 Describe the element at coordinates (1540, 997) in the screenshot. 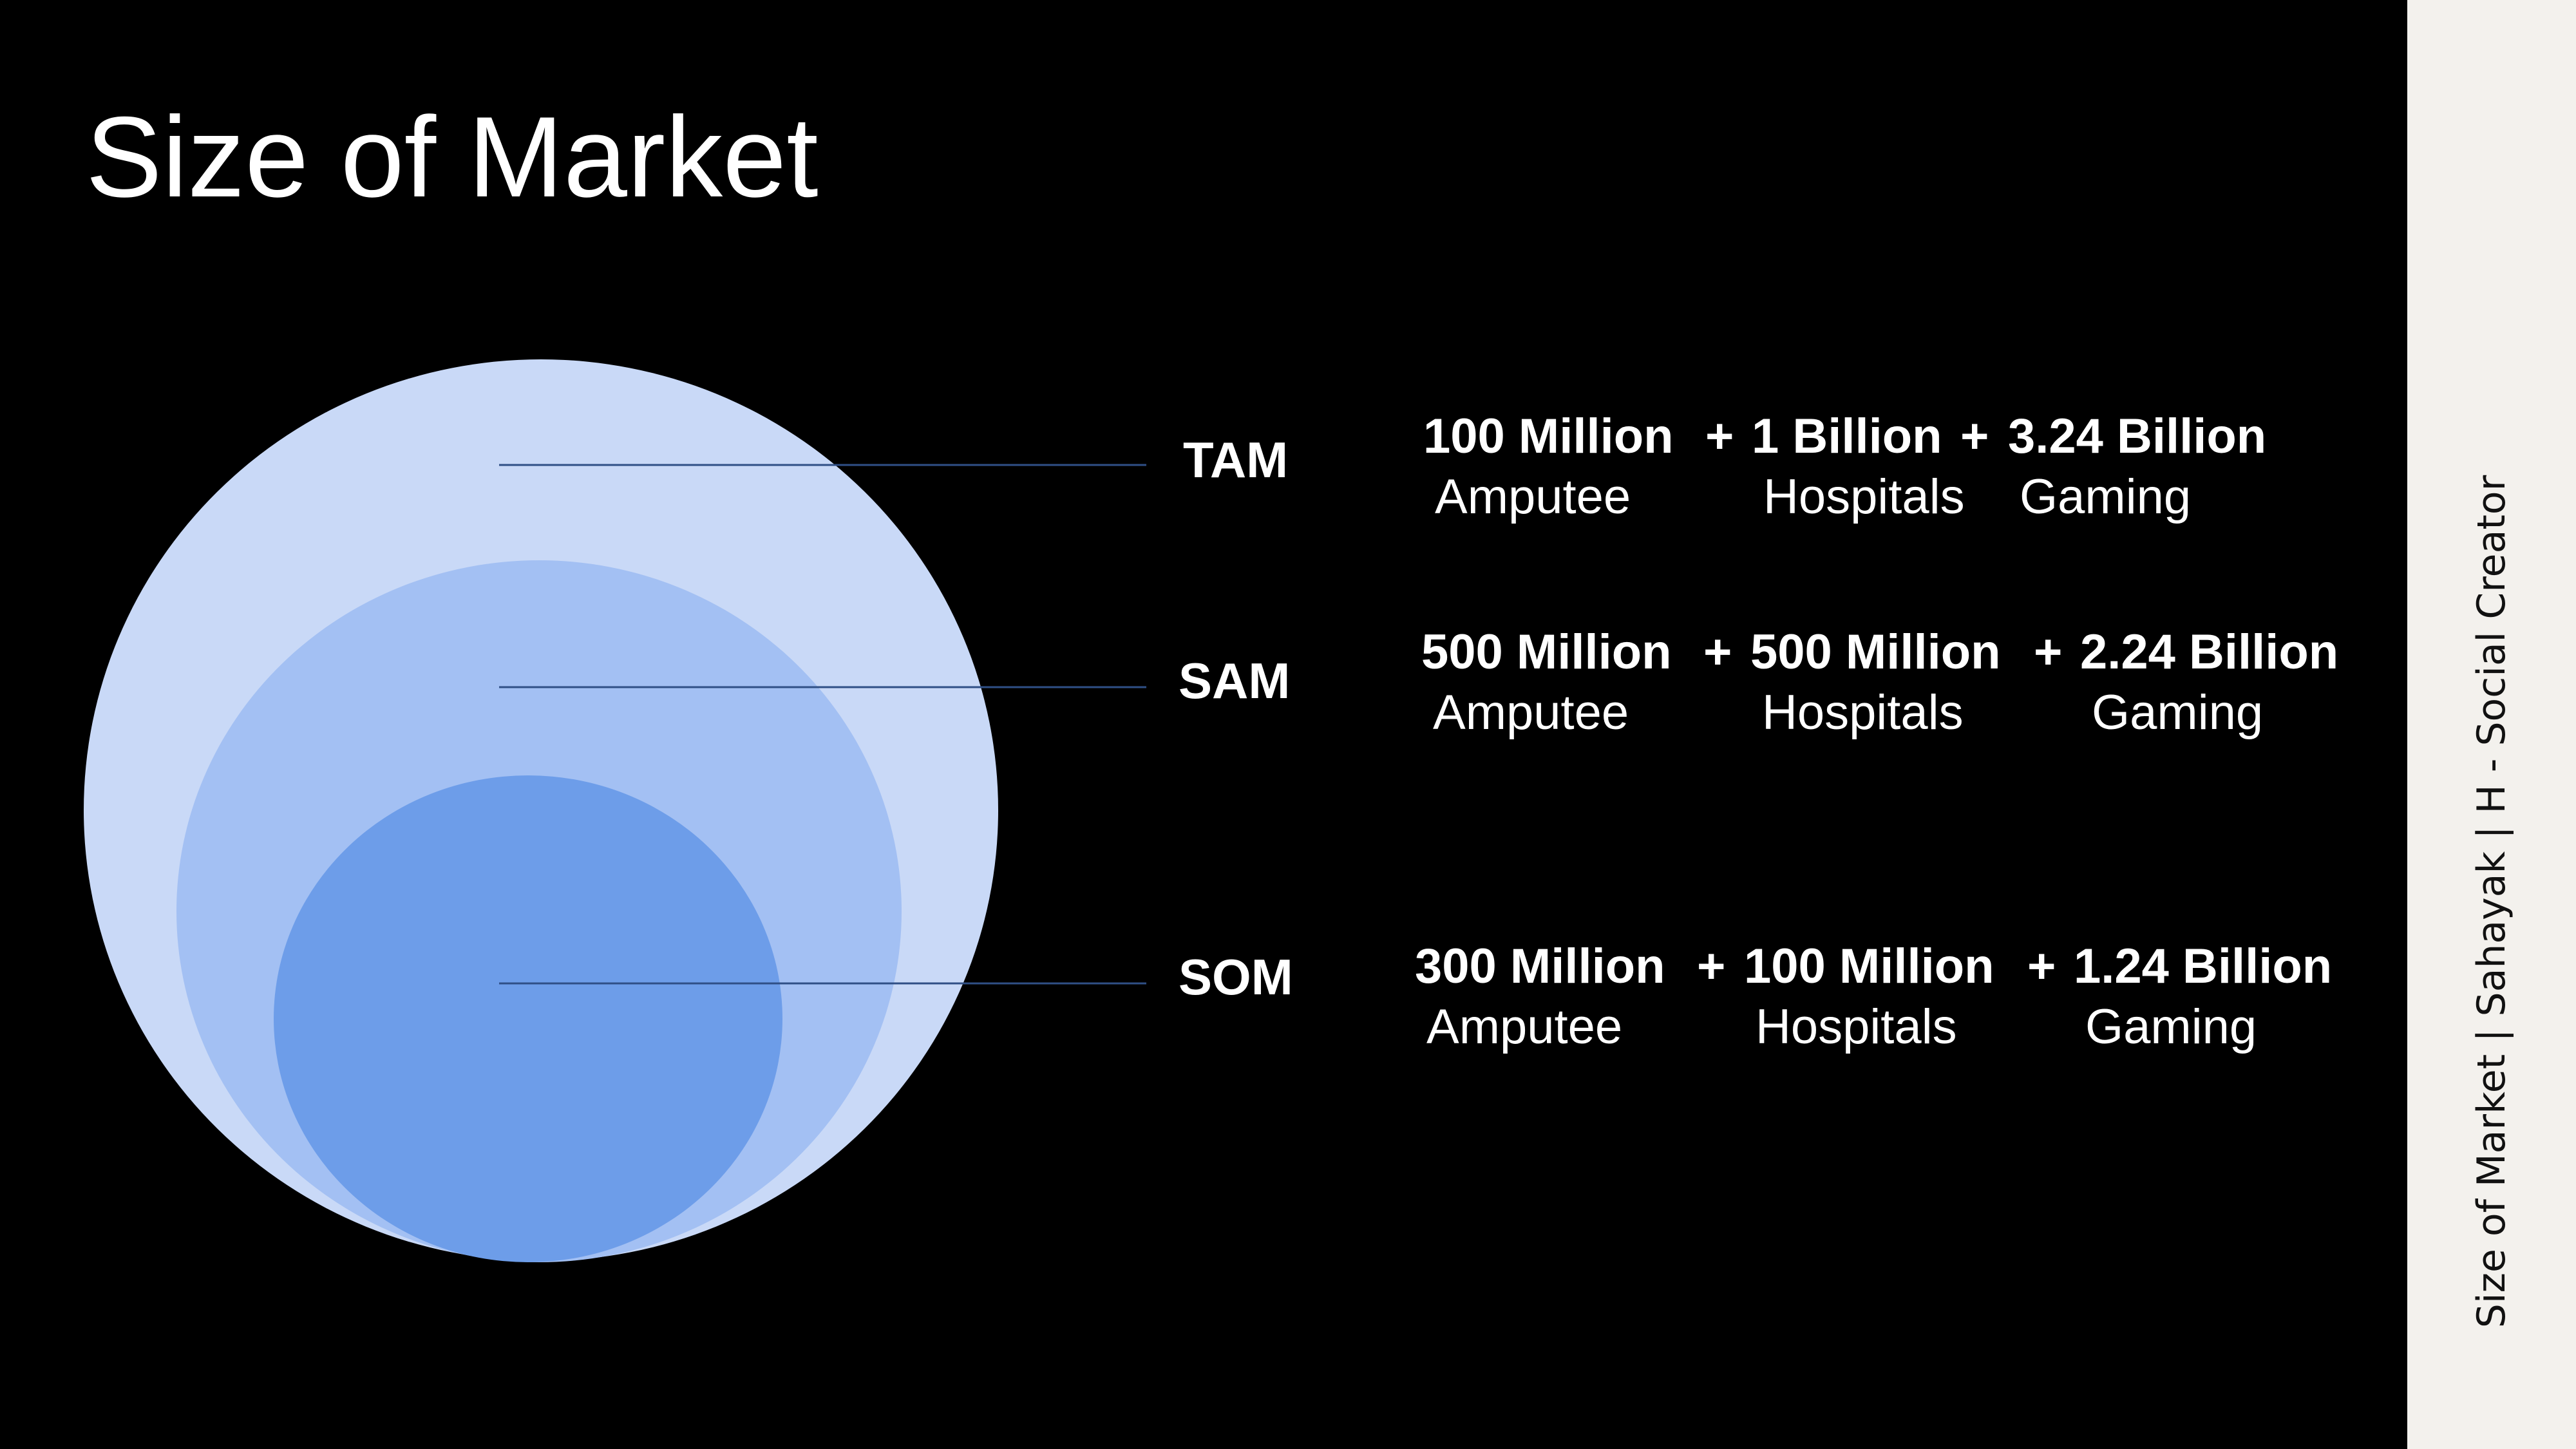

I see `som-segment-amputee: 300 Million Amputee` at that location.